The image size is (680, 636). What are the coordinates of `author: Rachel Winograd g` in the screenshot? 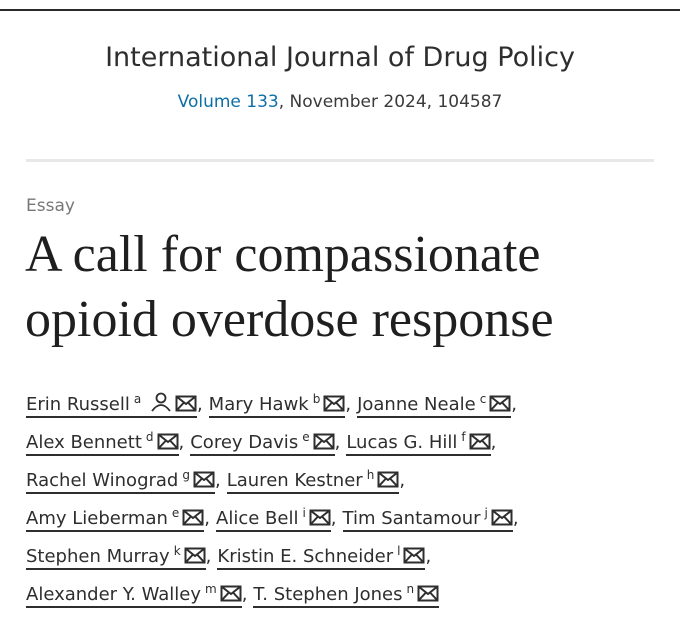 It's located at (120, 481).